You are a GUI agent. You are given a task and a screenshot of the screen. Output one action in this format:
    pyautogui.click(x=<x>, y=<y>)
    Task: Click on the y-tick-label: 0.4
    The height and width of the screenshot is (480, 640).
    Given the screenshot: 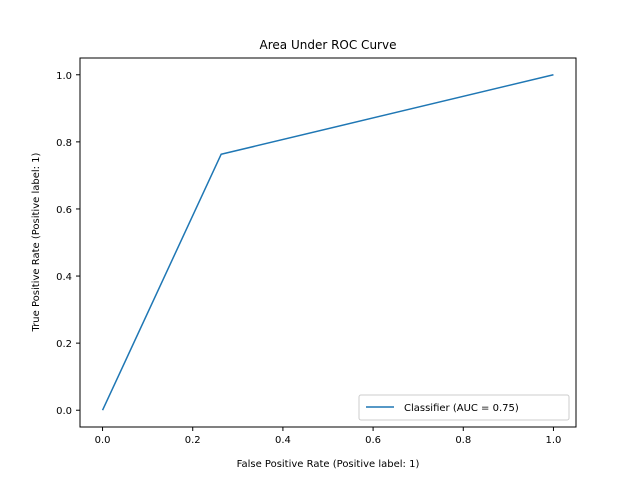 What is the action you would take?
    pyautogui.click(x=64, y=277)
    